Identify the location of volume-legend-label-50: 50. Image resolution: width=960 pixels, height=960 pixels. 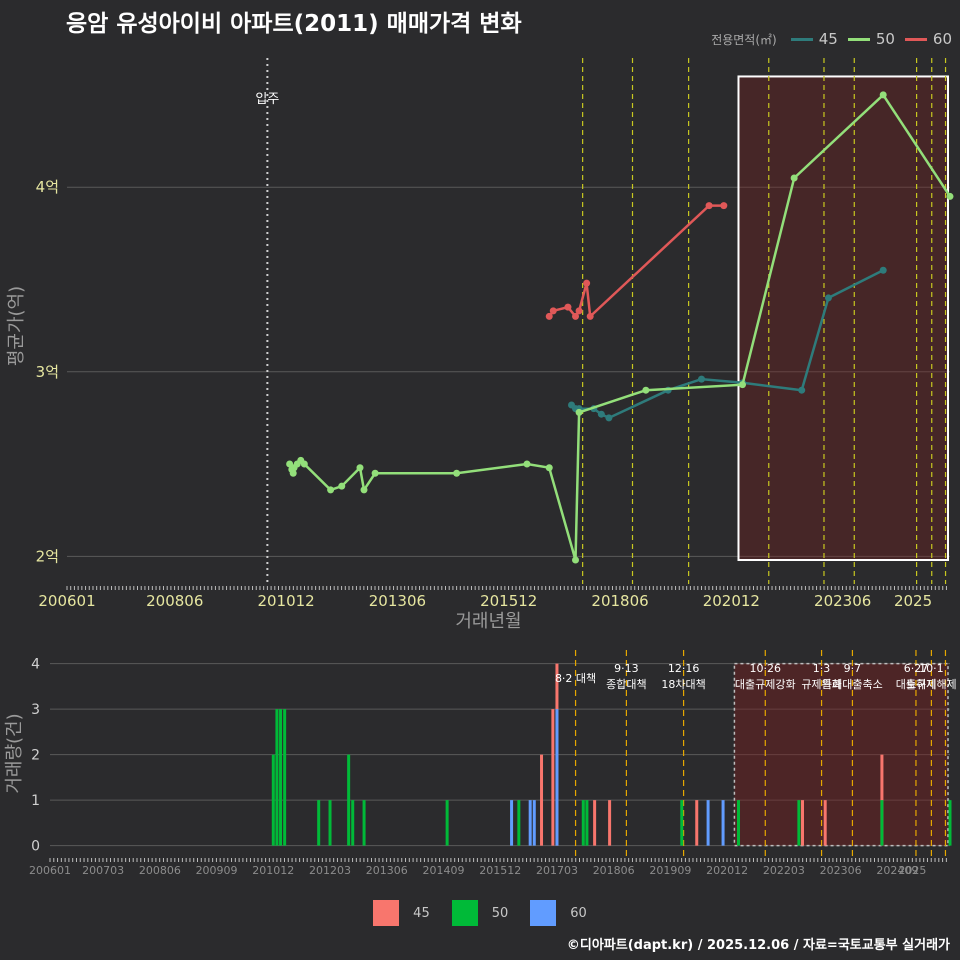
(500, 913).